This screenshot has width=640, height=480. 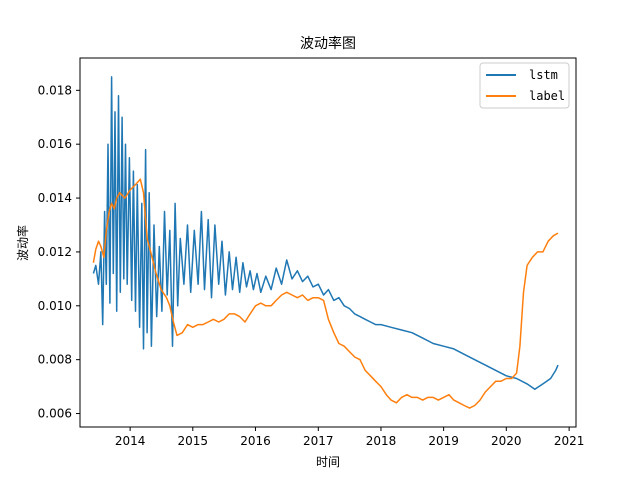 I want to click on y-tick-label: 0.012, so click(x=55, y=252).